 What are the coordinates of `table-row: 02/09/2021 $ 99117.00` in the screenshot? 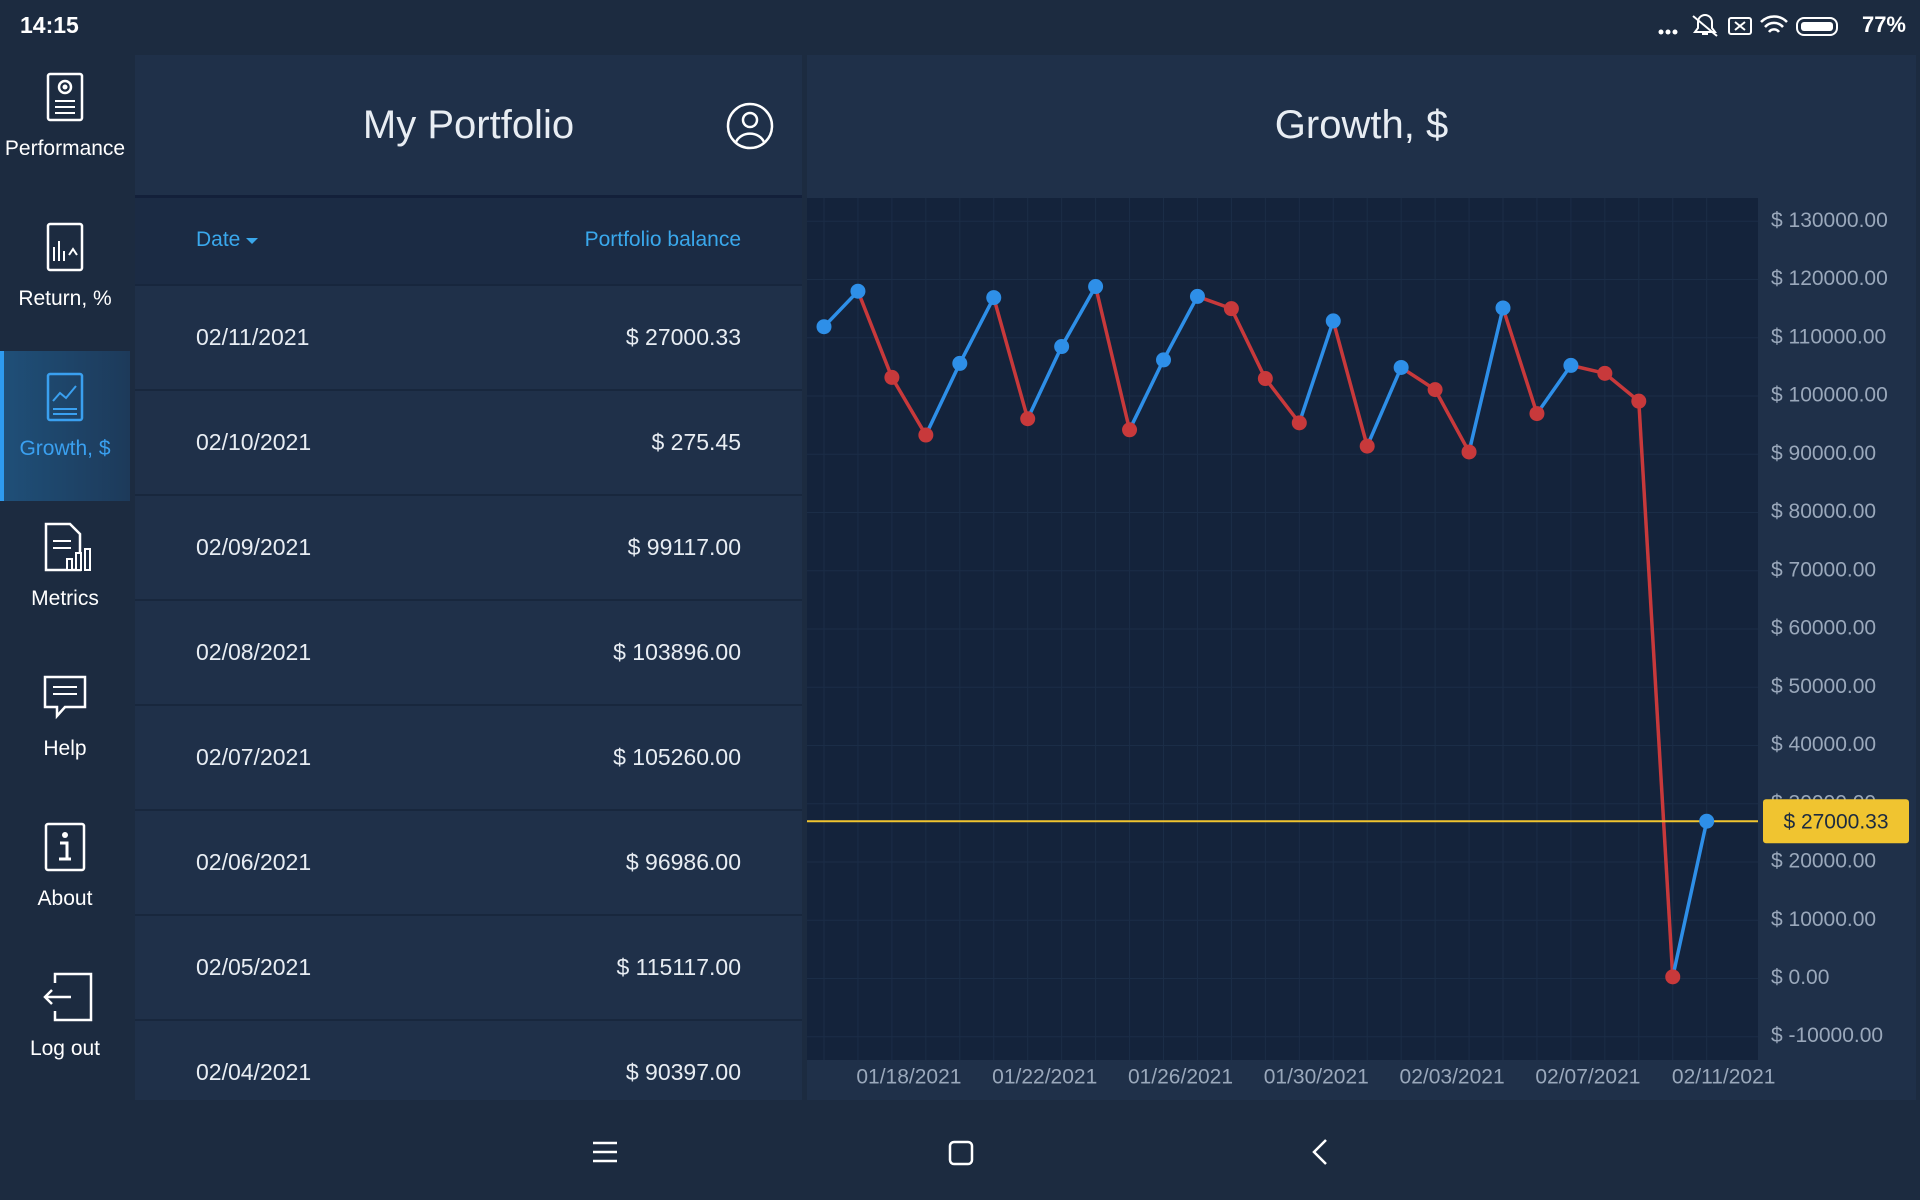 It's located at (468, 548).